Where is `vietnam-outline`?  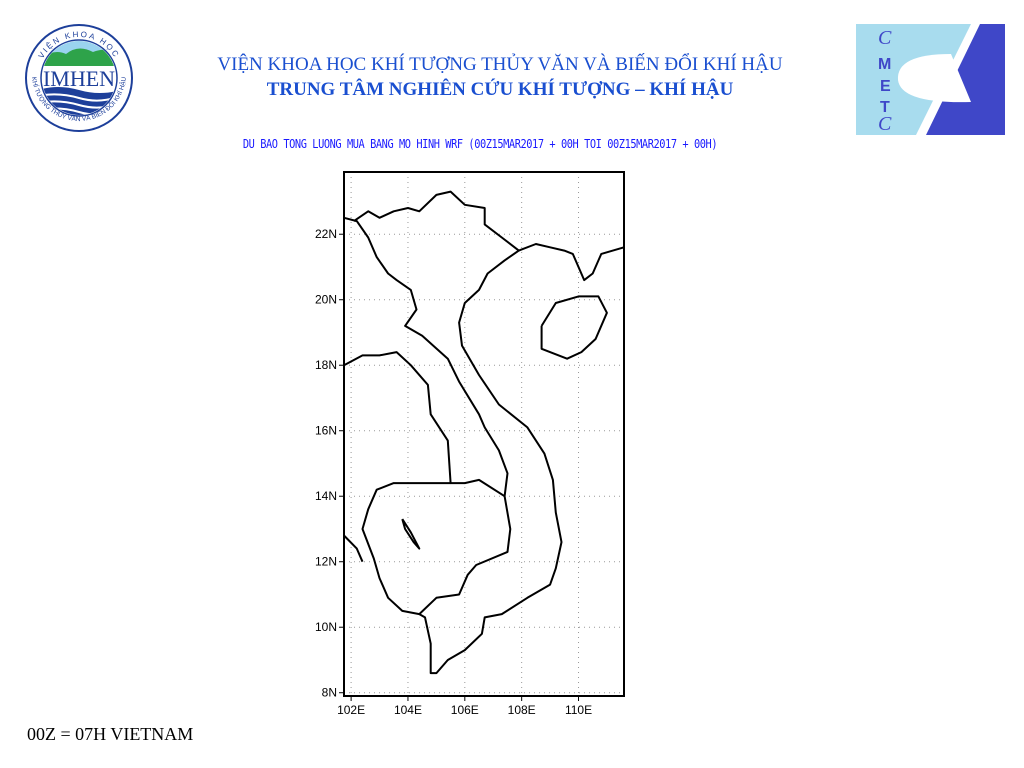
vietnam-outline is located at coordinates (453, 432).